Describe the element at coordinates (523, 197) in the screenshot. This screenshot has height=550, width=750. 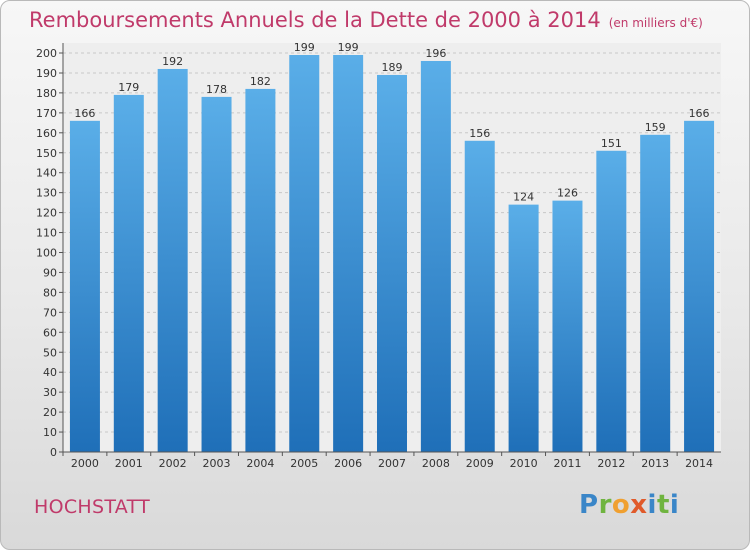
I see `bar-value-label: 124` at that location.